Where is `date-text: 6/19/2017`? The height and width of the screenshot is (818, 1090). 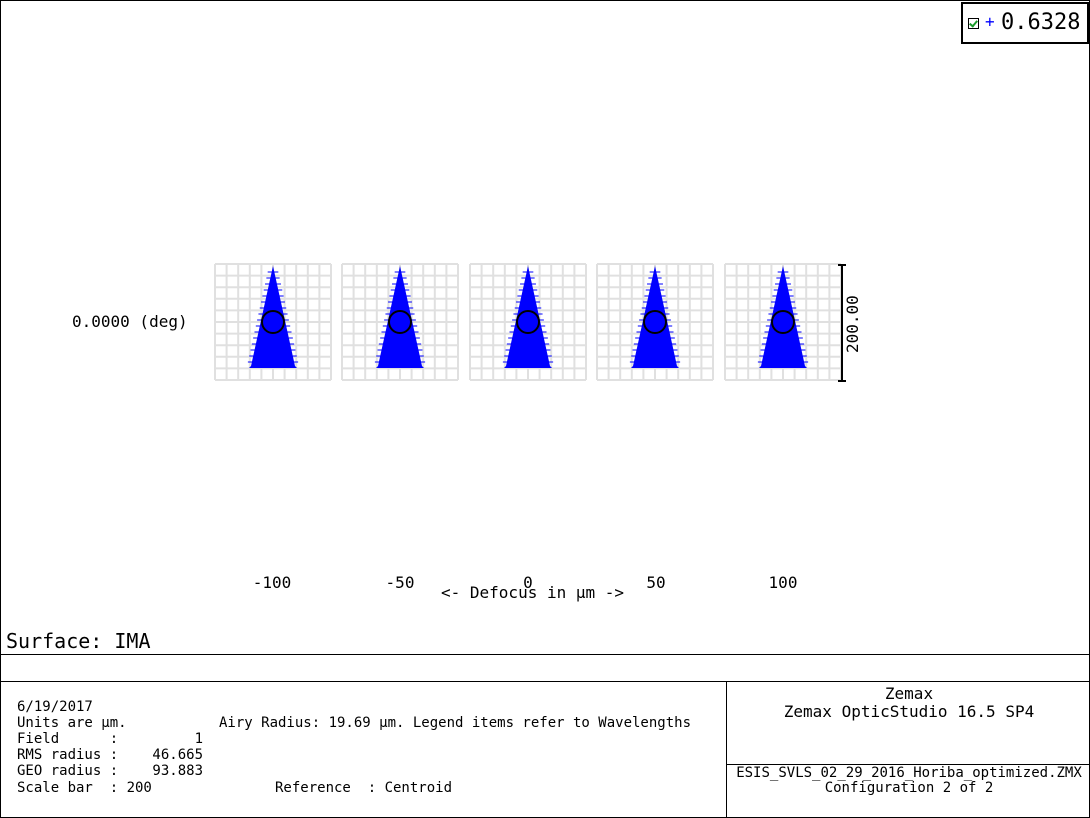 date-text: 6/19/2017 is located at coordinates (55, 707).